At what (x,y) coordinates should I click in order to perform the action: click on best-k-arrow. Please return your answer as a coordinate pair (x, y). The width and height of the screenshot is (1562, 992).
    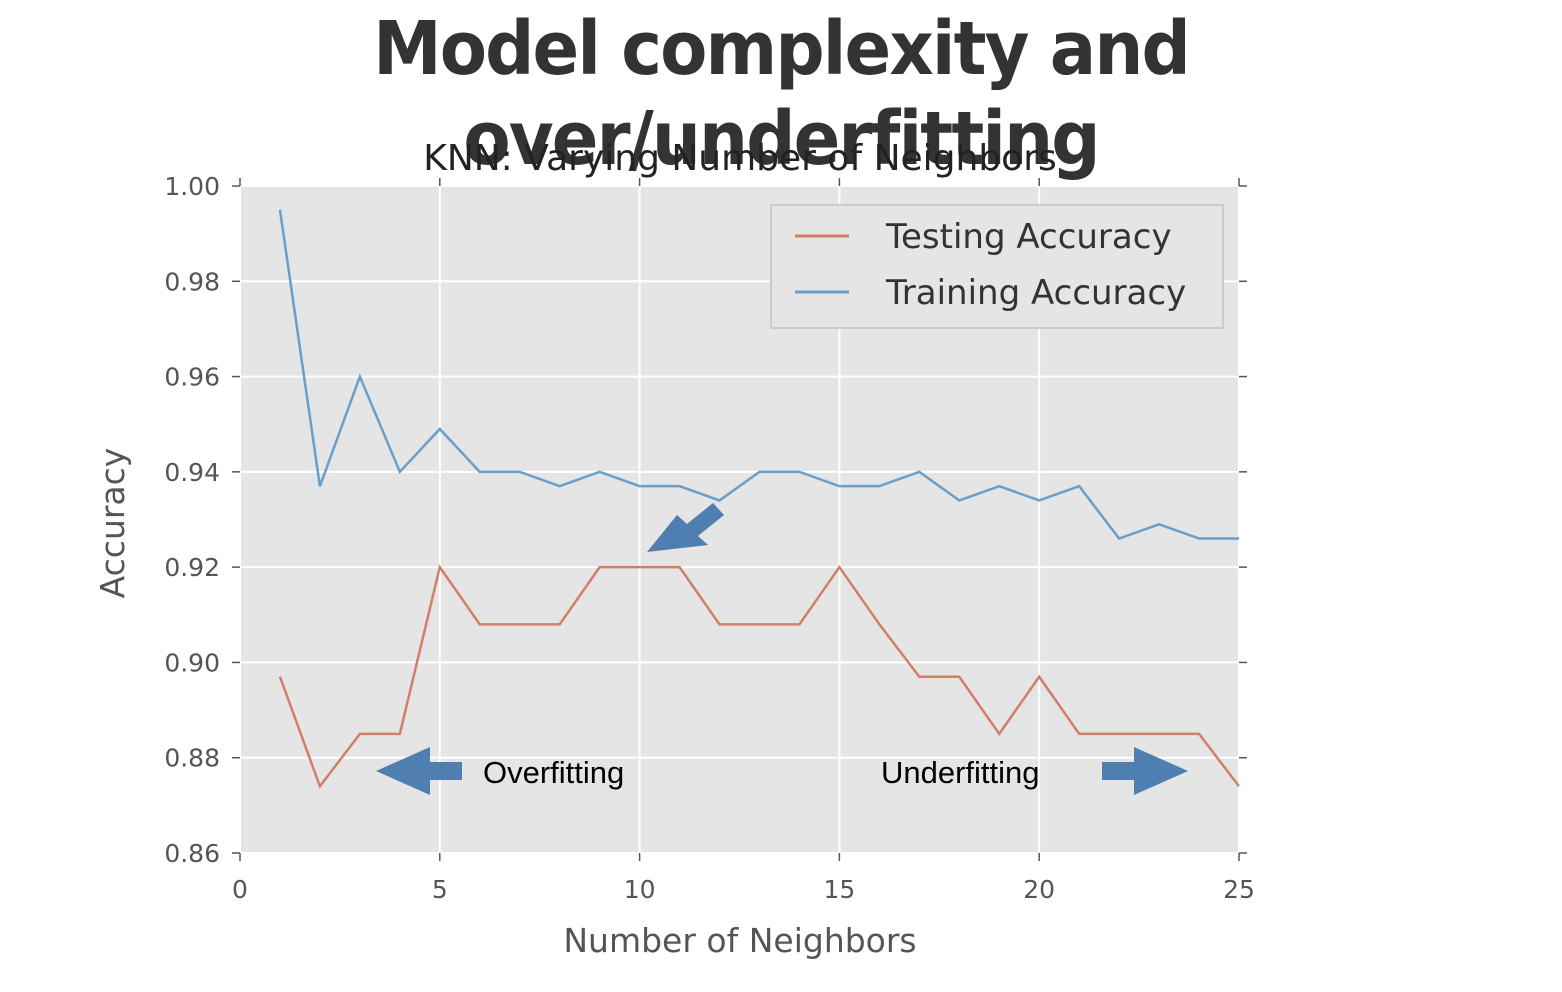
    Looking at the image, I should click on (685, 527).